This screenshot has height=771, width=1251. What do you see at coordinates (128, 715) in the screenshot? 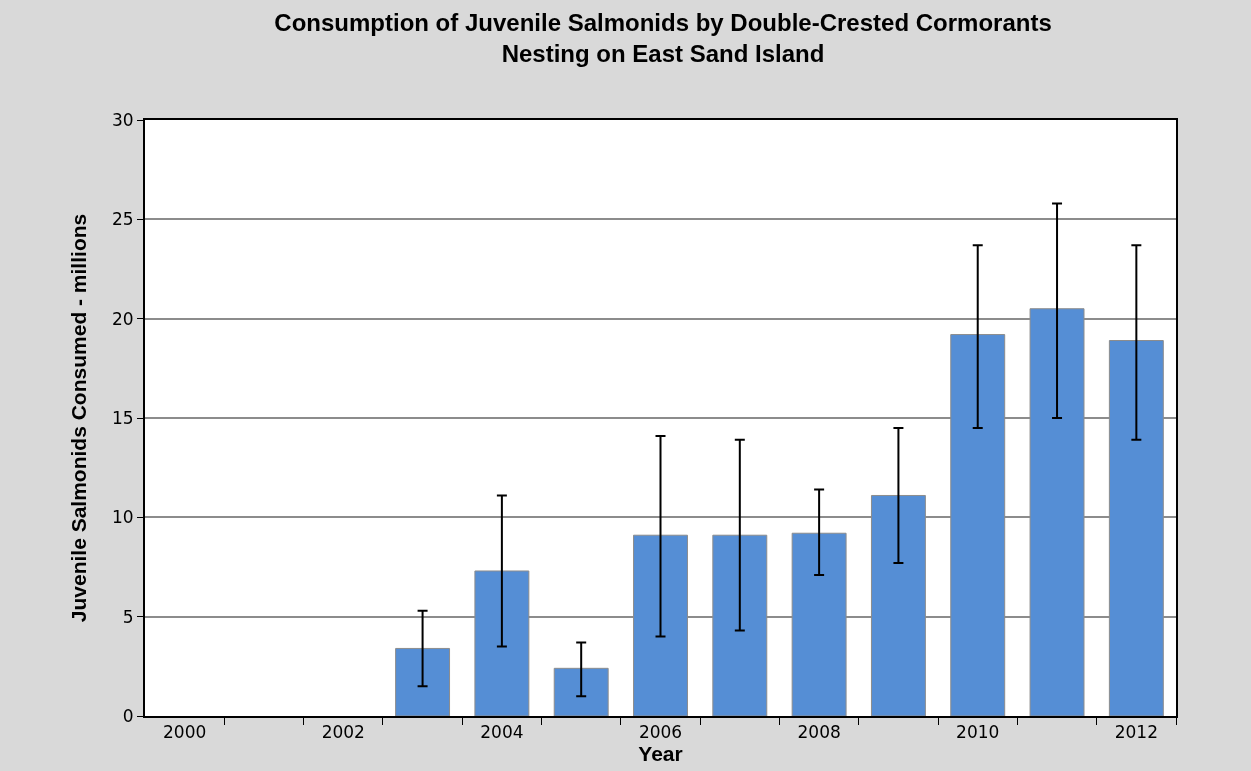
I see `y-tick-label: 0` at bounding box center [128, 715].